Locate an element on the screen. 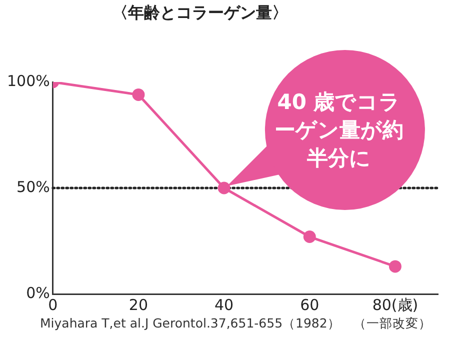 The height and width of the screenshot is (348, 450). y-tick-label: 50% is located at coordinates (33, 187).